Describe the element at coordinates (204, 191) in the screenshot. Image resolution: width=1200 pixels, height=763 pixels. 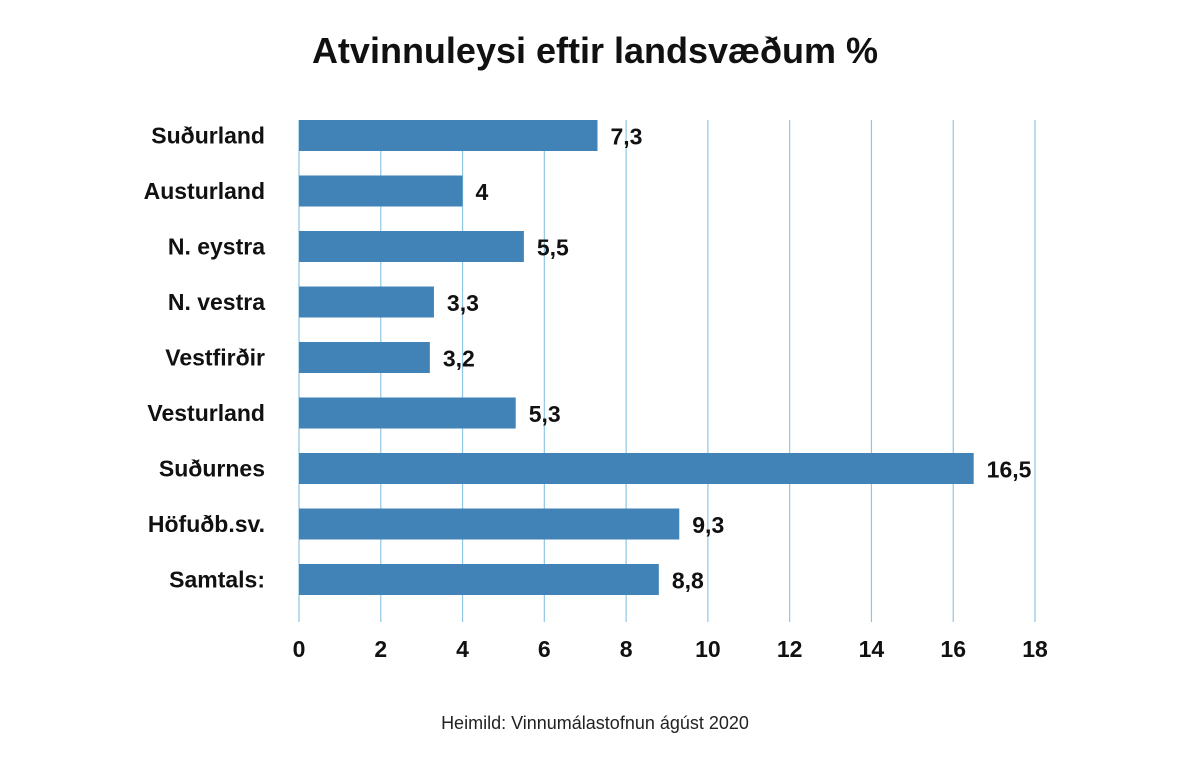
I see `category-label: Austurland` at that location.